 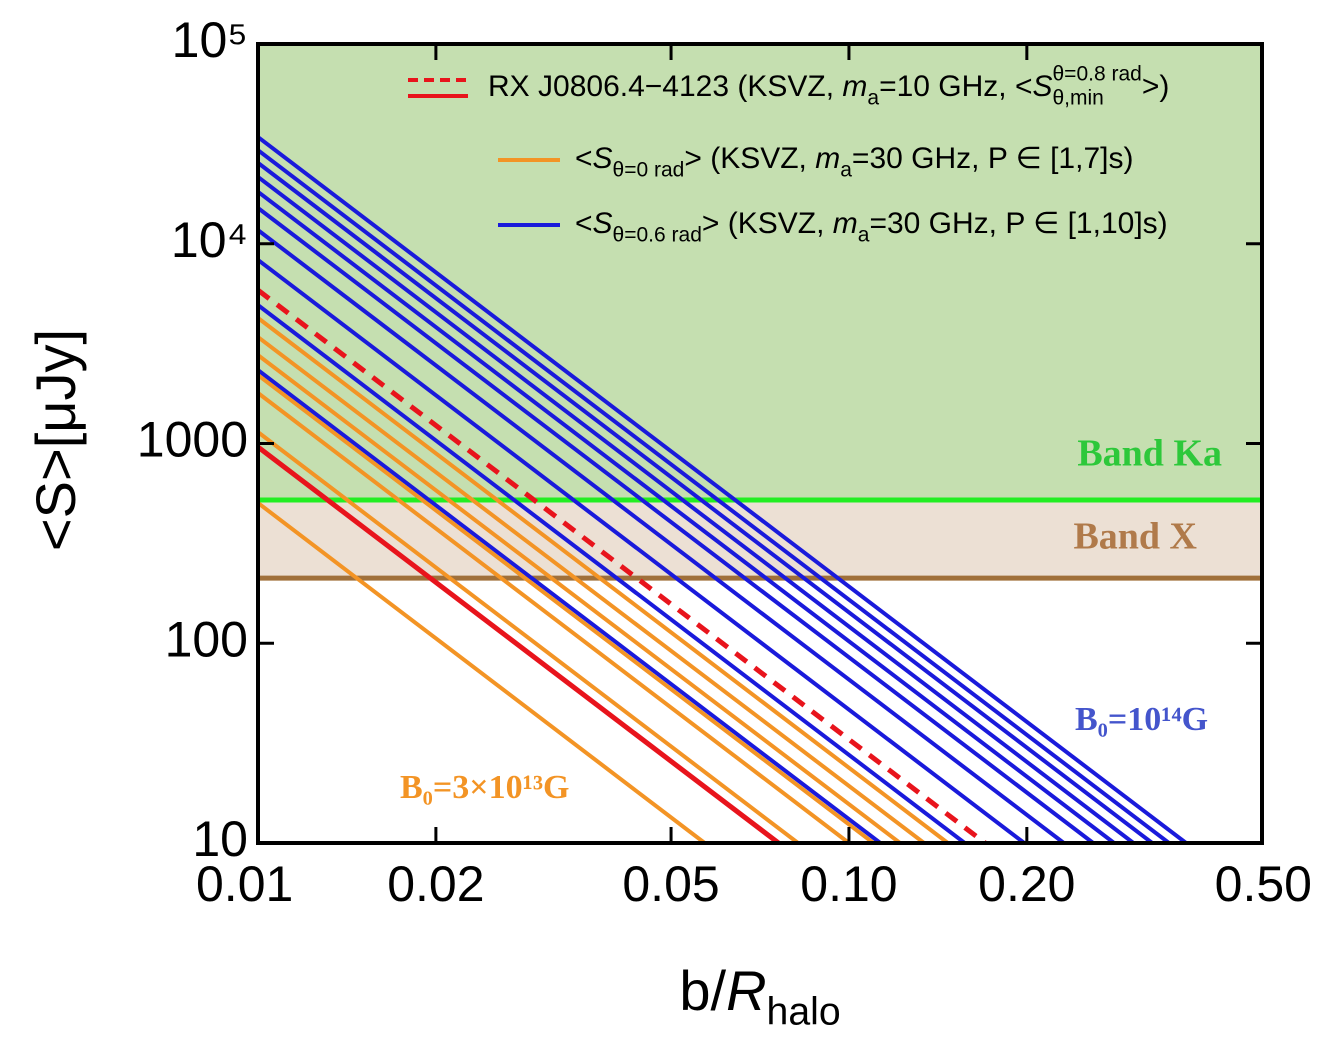 I want to click on series-line, so click(x=481, y=673).